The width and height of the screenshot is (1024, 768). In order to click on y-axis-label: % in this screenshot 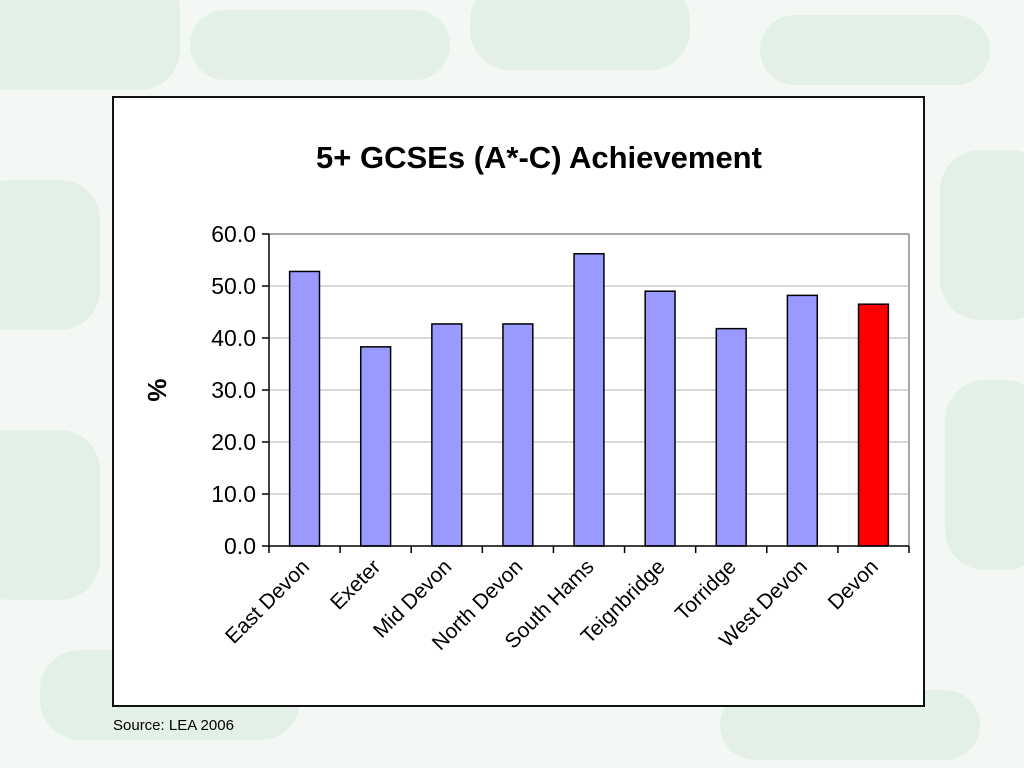, I will do `click(157, 389)`.